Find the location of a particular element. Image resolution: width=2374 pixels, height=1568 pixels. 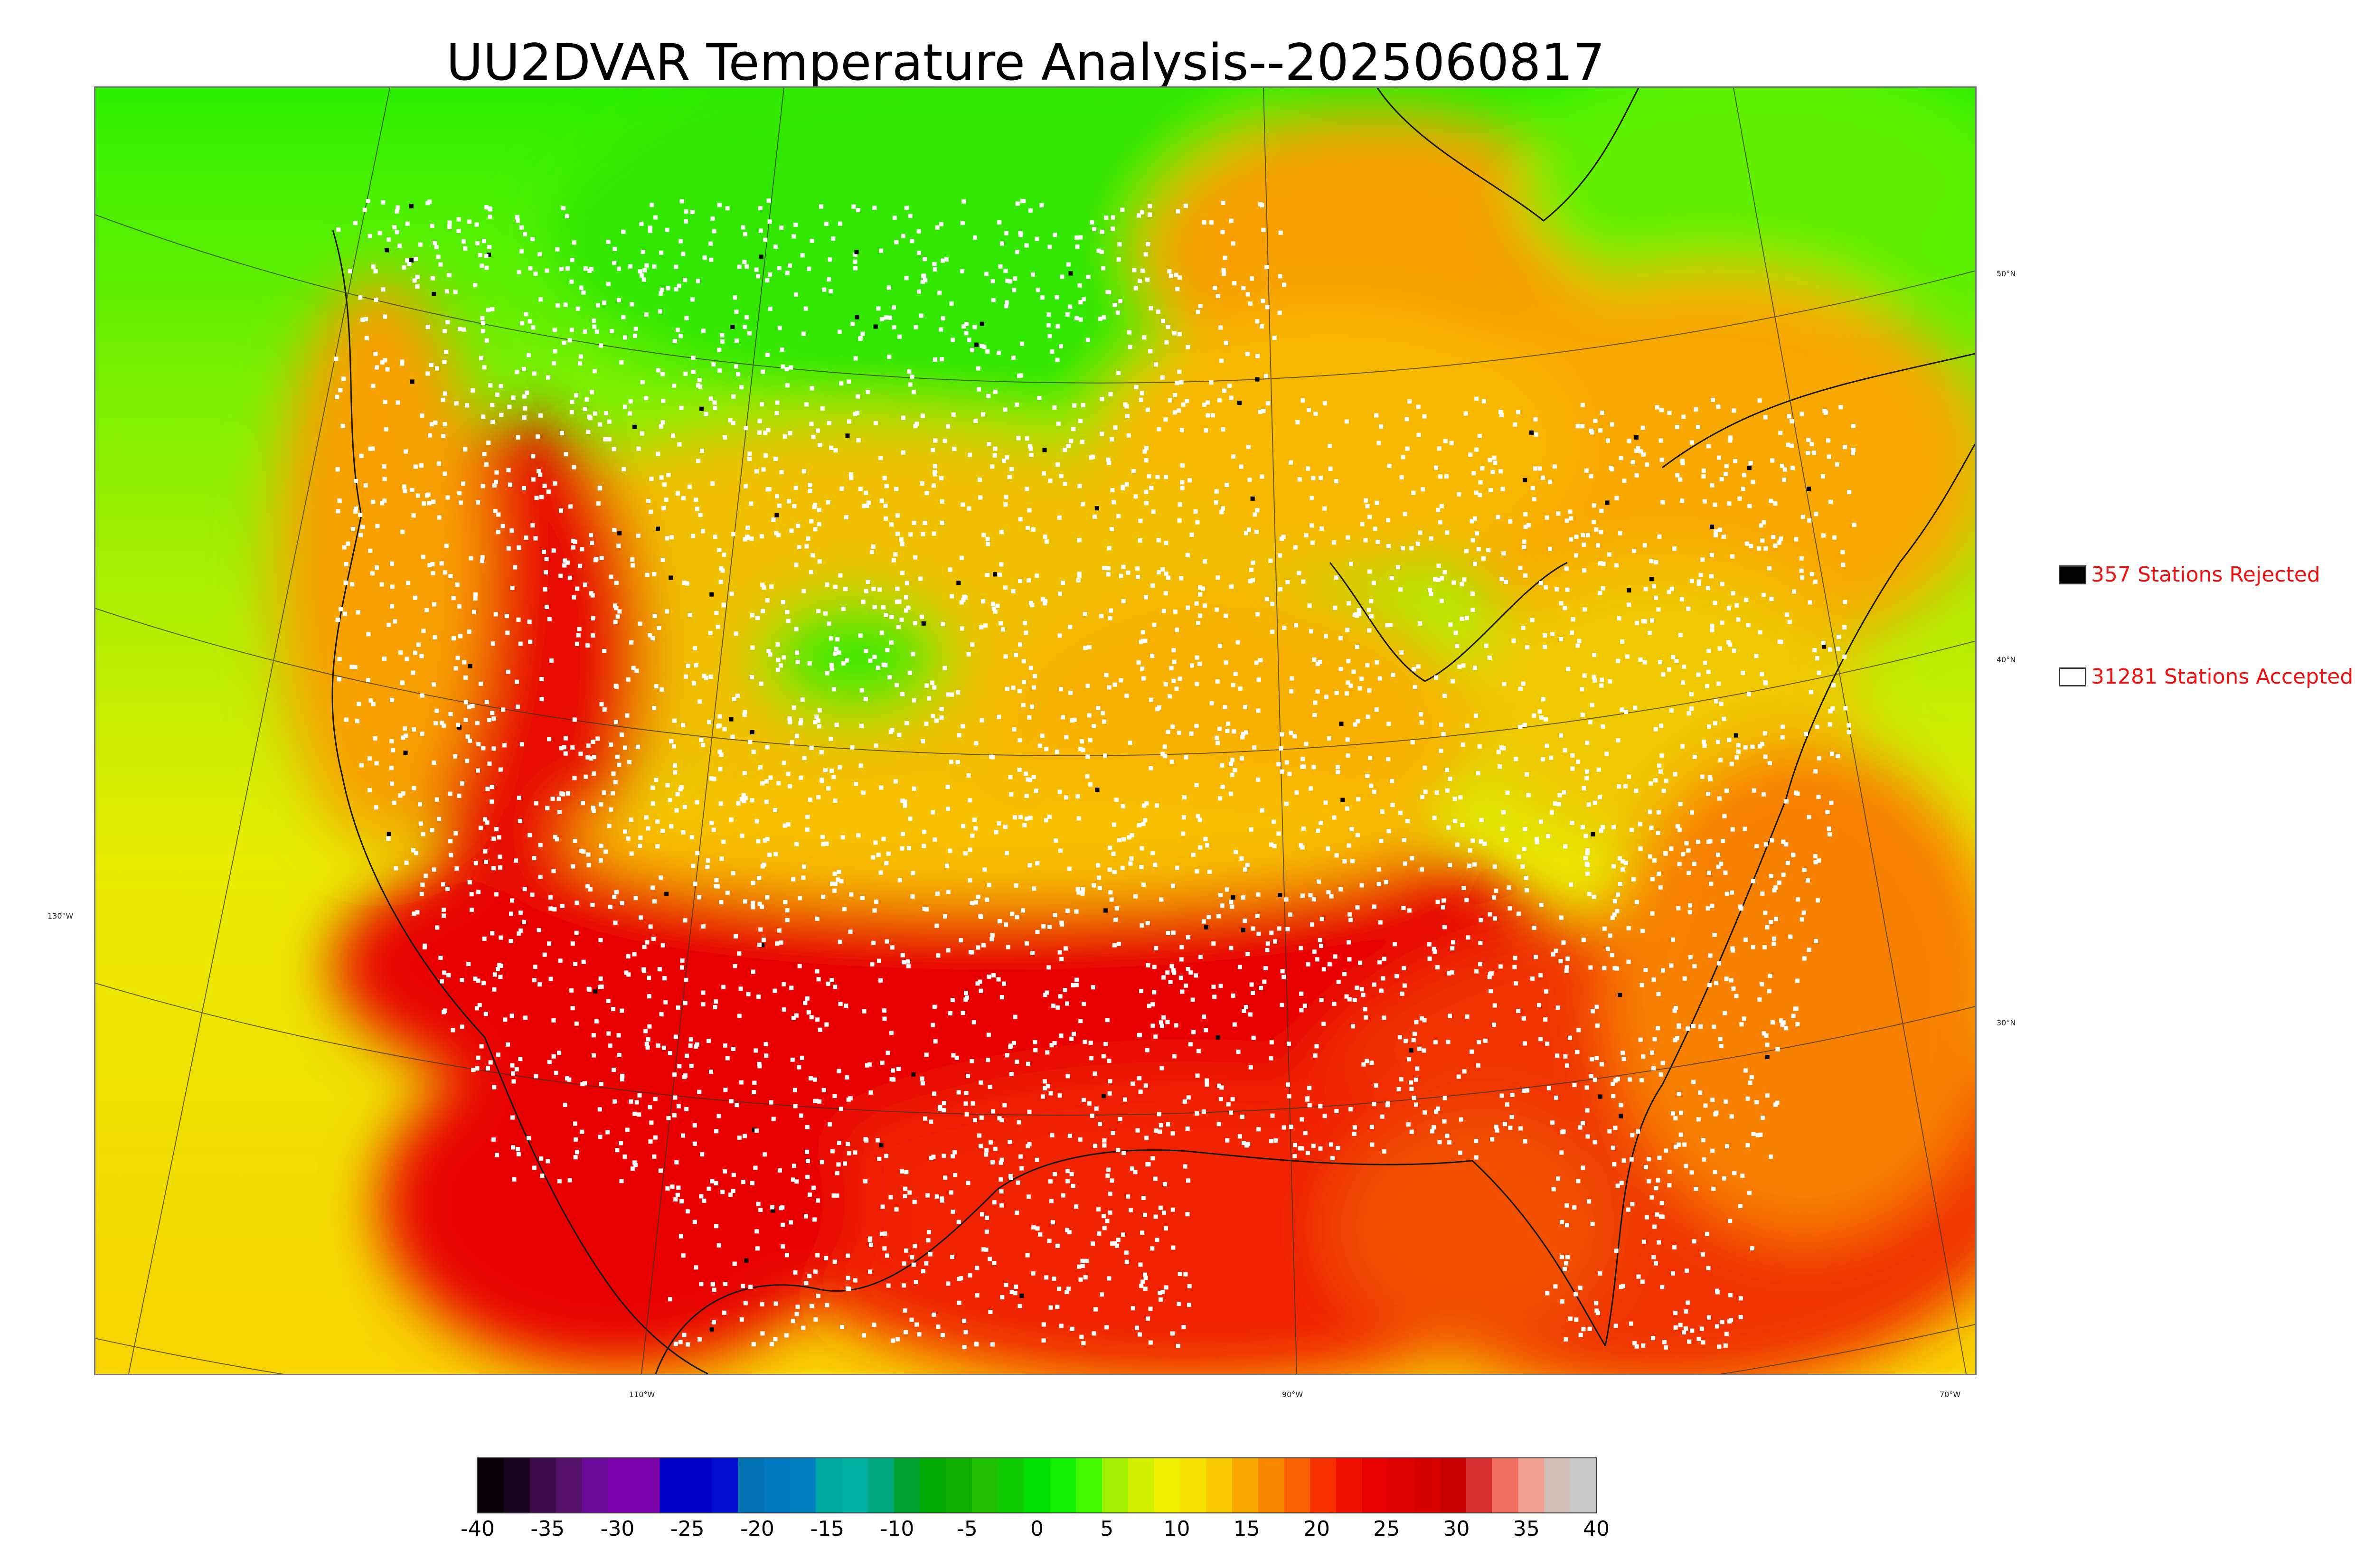

longitude-label-70w: 70°W is located at coordinates (1950, 1394).